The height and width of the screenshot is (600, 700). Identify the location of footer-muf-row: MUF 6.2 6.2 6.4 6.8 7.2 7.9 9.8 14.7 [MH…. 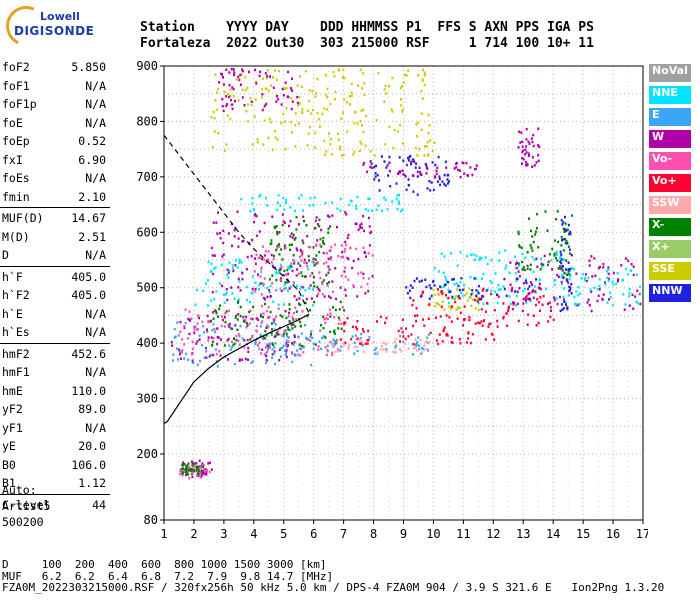
(168, 576).